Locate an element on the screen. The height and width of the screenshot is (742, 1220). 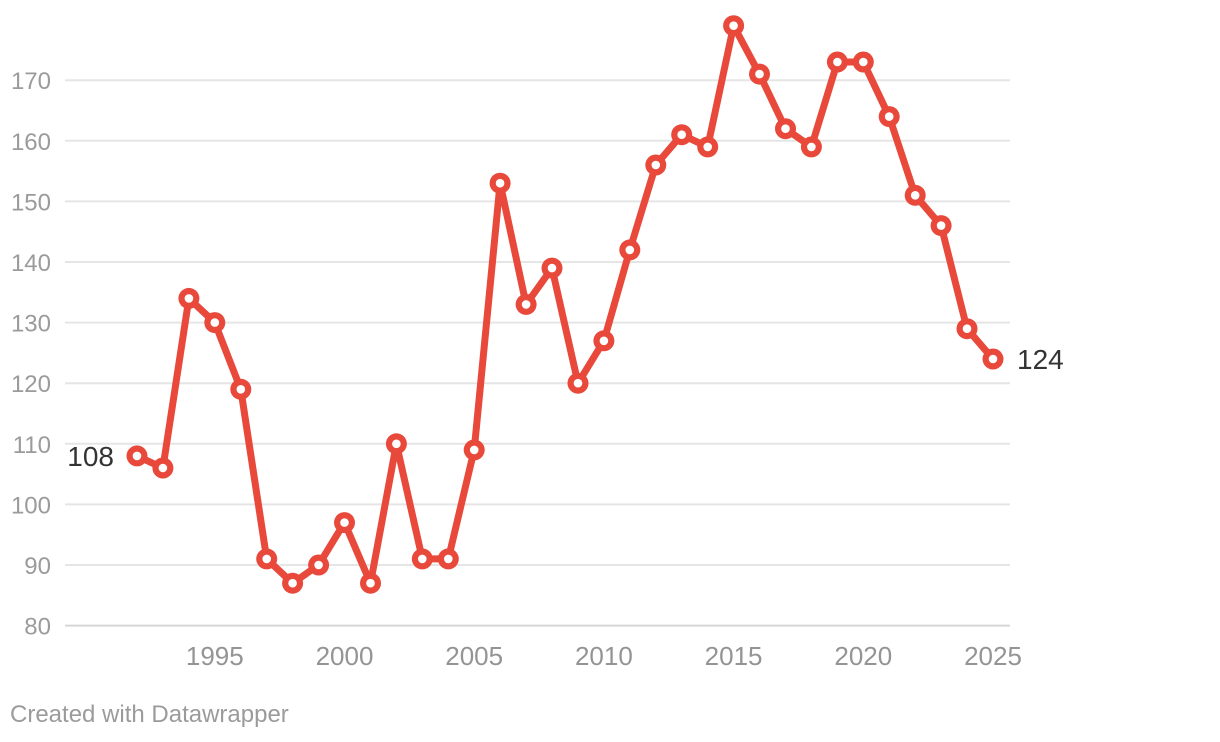
y-tick-label: 140 is located at coordinates (31, 263).